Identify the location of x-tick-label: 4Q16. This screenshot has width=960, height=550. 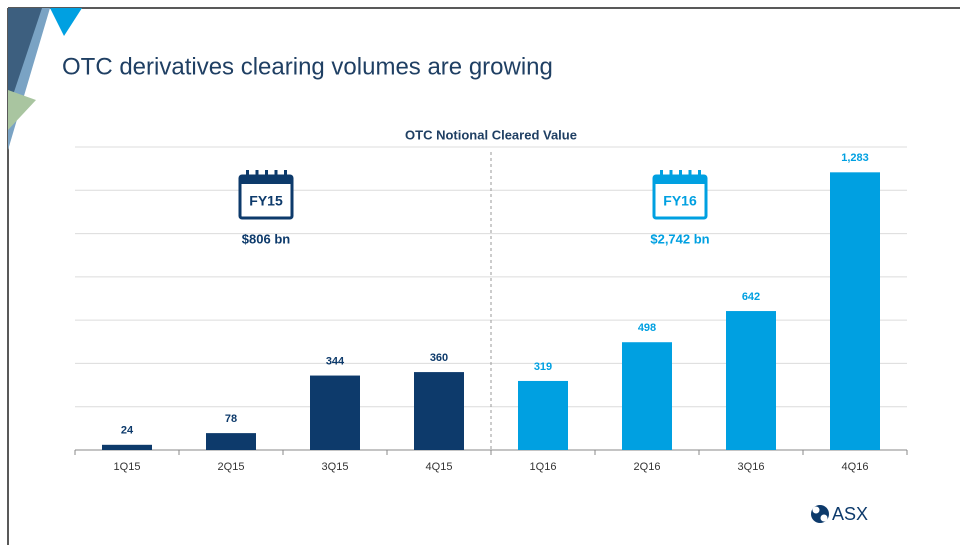
(855, 467).